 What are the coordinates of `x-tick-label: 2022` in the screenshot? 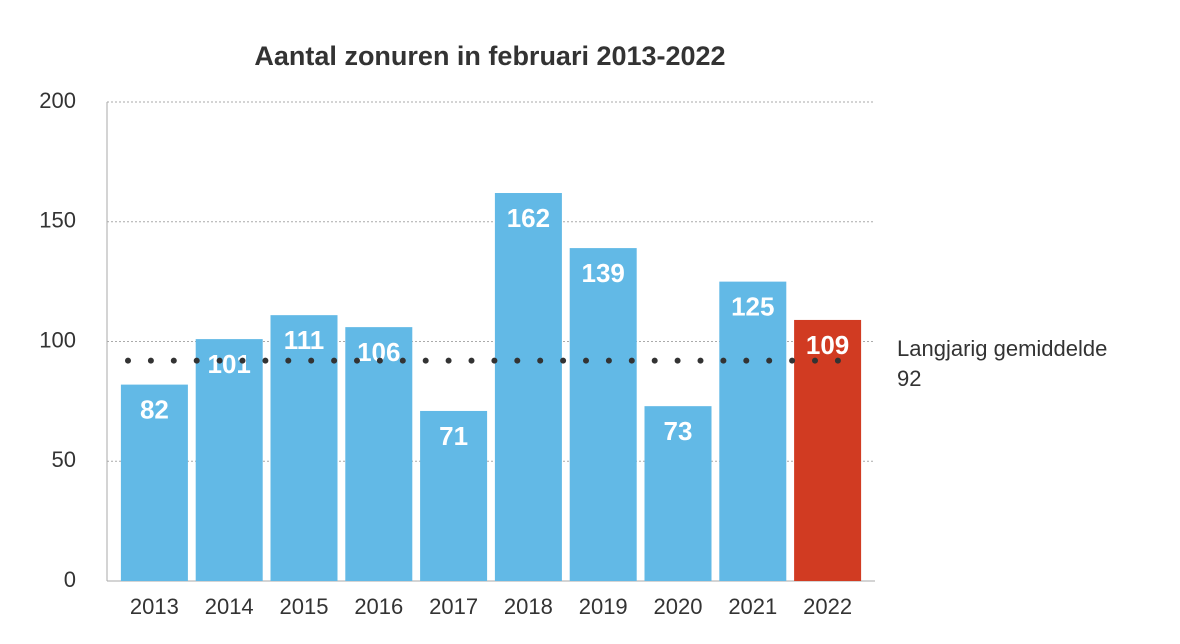 It's located at (827, 606).